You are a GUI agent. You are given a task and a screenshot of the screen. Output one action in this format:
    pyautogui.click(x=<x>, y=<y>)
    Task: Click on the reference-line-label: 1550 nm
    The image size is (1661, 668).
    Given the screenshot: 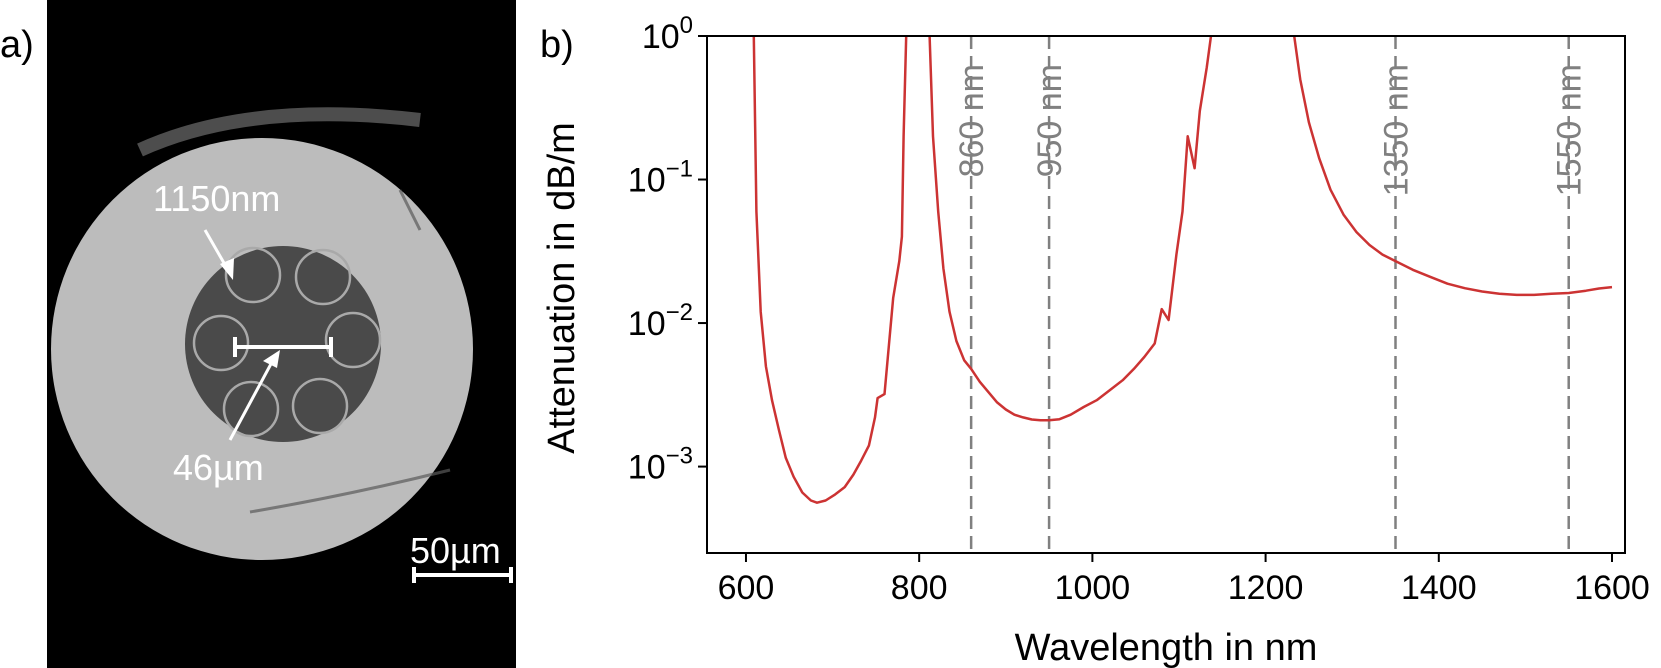 What is the action you would take?
    pyautogui.click(x=1570, y=130)
    